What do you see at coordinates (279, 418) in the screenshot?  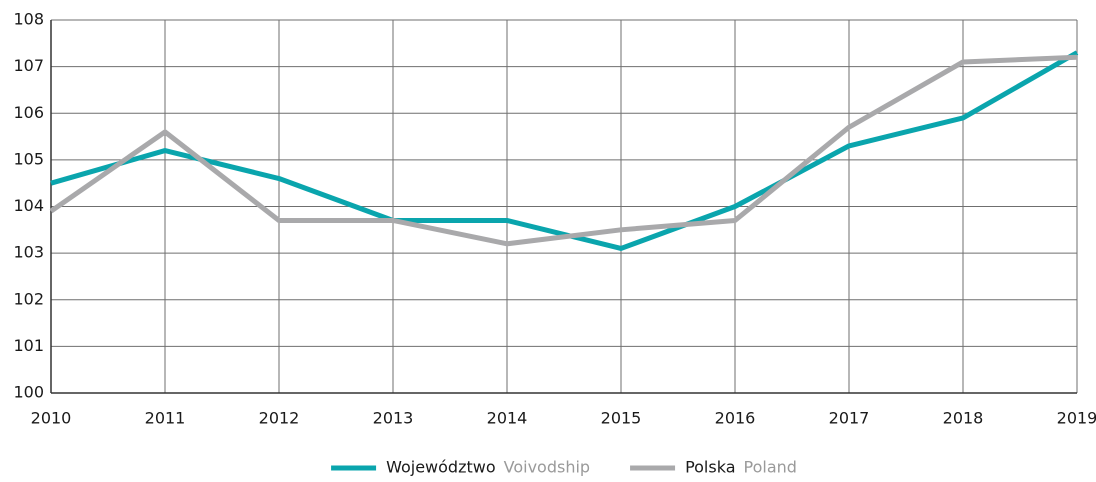 I see `x-tick-label: 2012` at bounding box center [279, 418].